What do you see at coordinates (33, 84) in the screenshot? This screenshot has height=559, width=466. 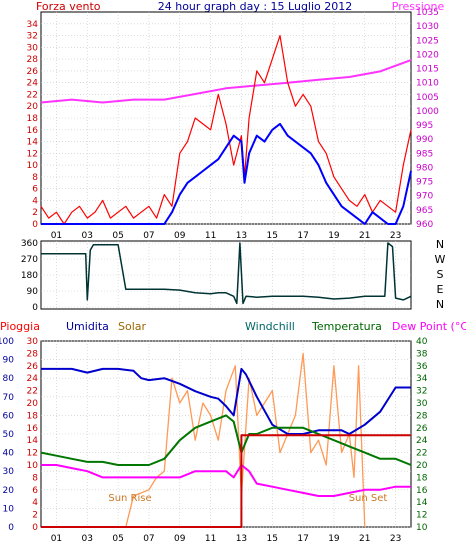 I see `wind-tick-label: 24` at bounding box center [33, 84].